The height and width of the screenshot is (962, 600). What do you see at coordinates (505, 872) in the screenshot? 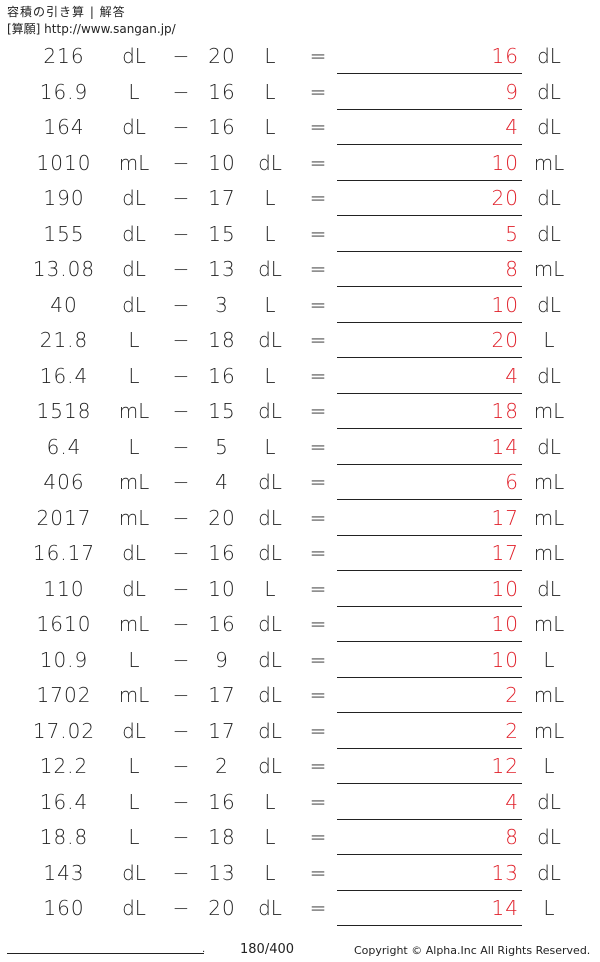
I see `answer-value: 13` at bounding box center [505, 872].